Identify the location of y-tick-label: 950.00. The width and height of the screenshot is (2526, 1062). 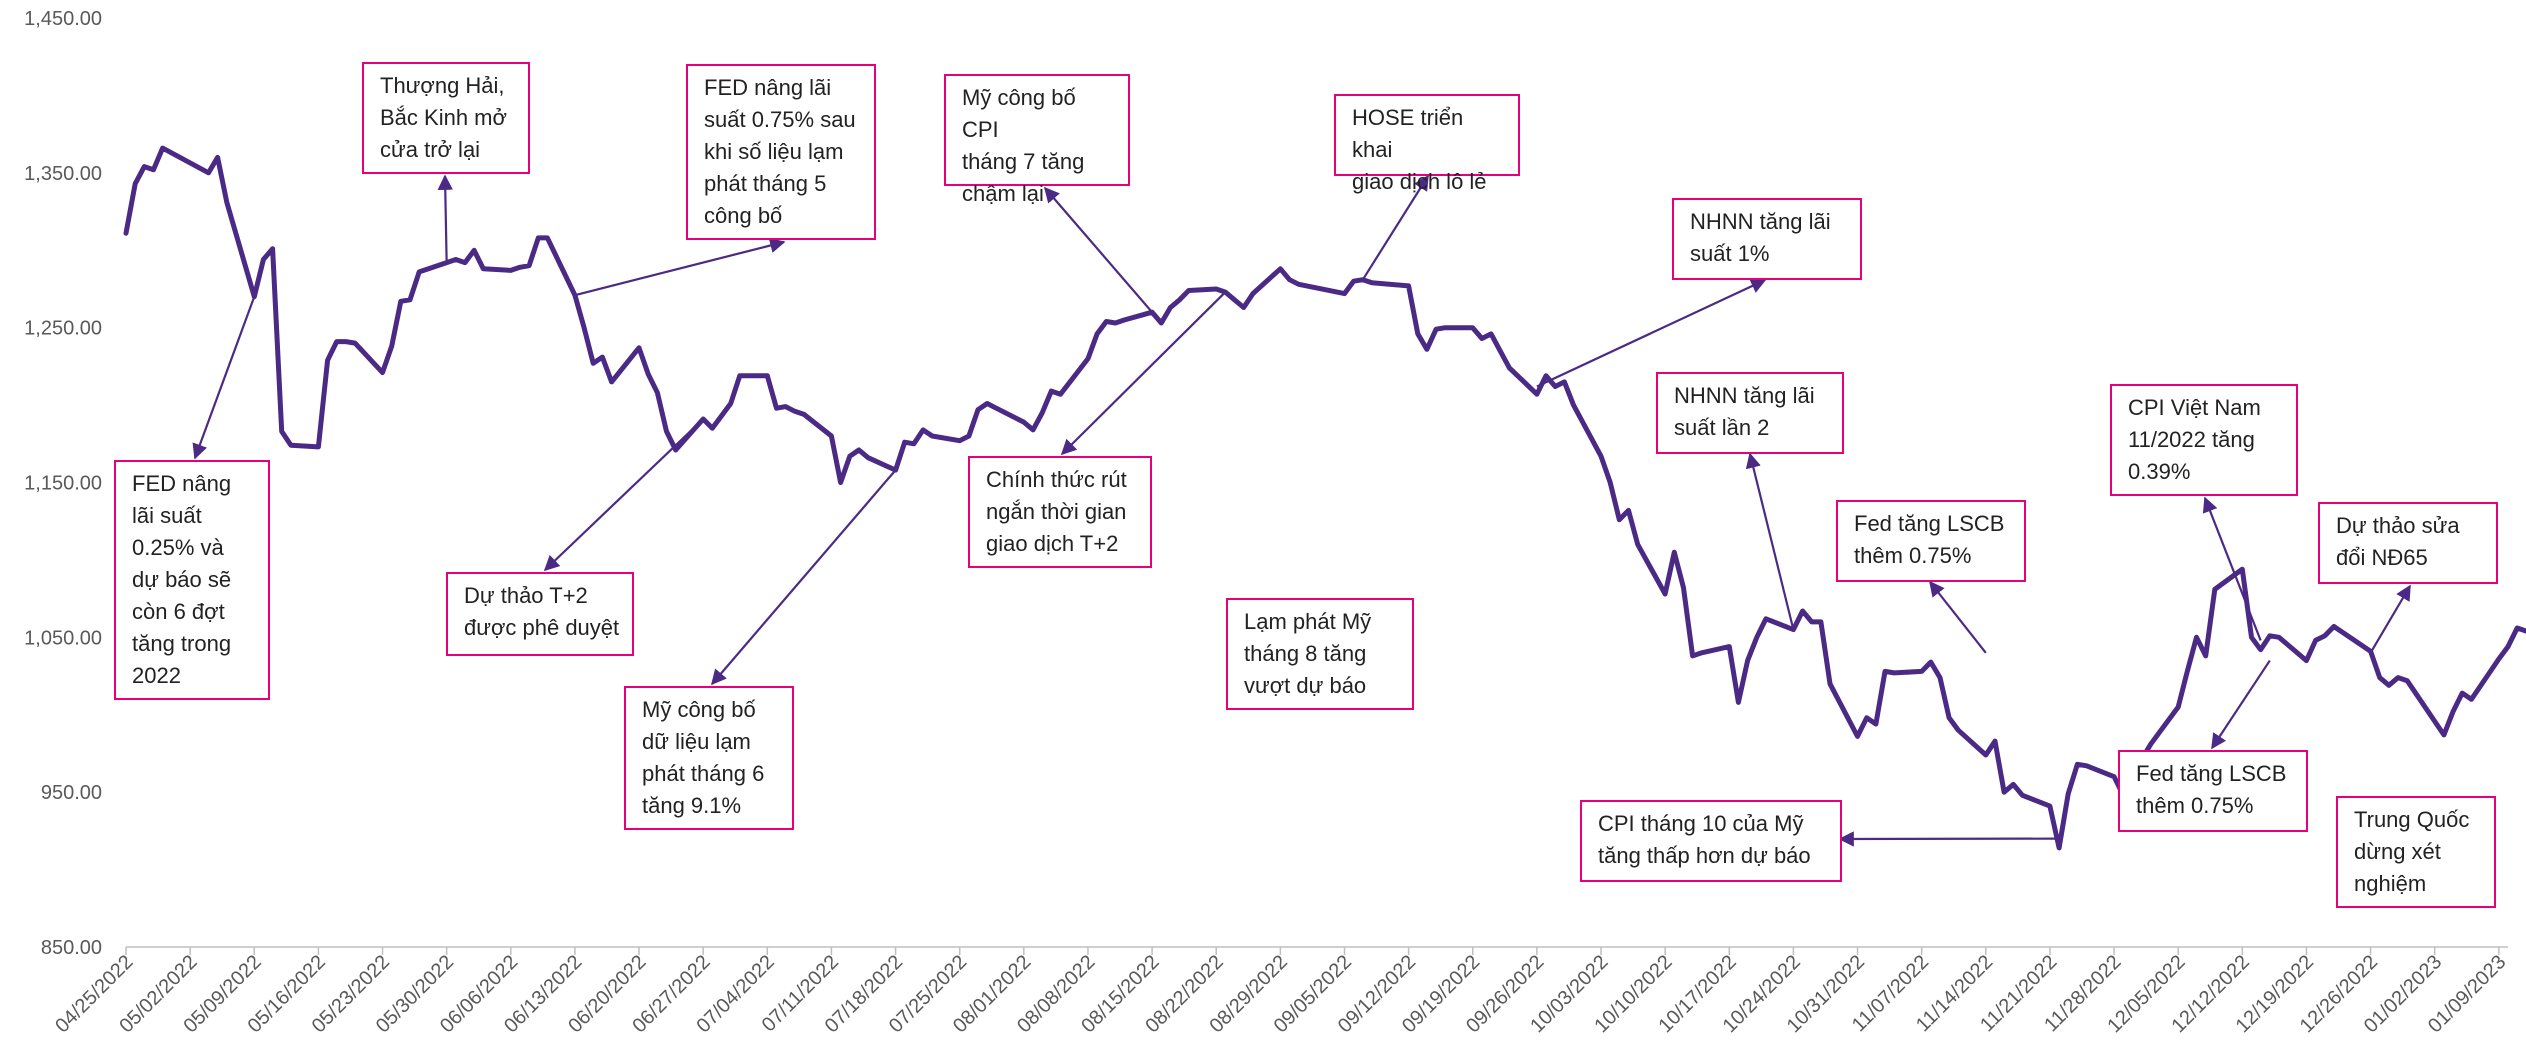
(71, 793).